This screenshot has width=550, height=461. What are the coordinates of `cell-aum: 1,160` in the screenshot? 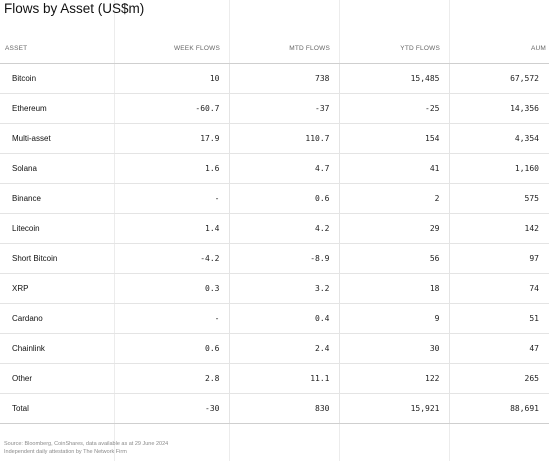 It's located at (499, 168).